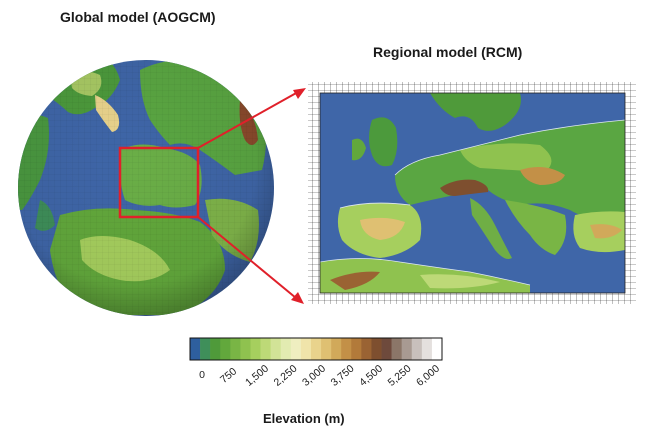  Describe the element at coordinates (257, 376) in the screenshot. I see `colorbar-tick-label: 1,500` at that location.